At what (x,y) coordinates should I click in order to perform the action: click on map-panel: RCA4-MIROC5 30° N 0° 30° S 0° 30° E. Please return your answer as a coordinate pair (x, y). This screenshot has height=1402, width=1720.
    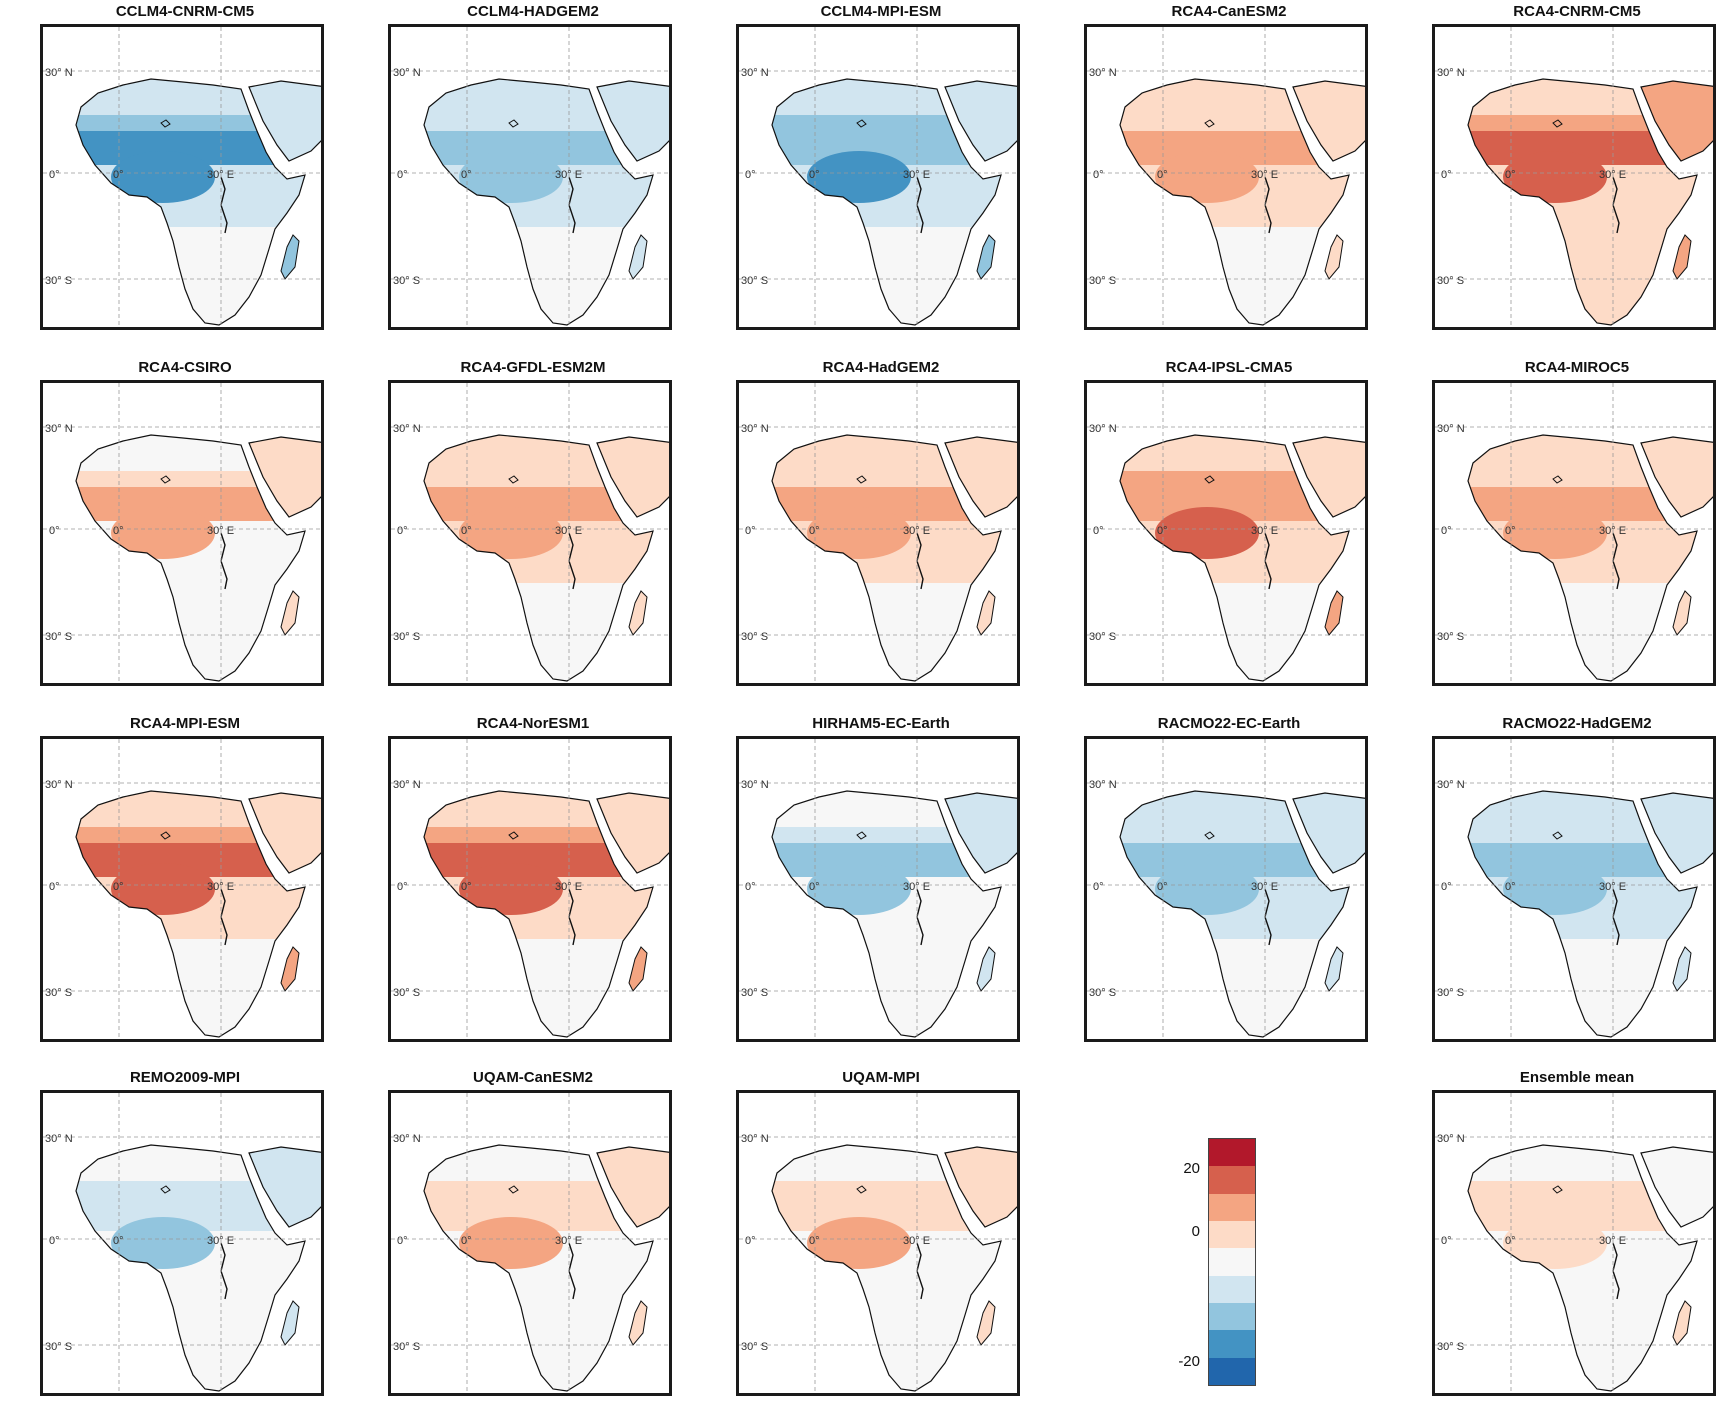
    Looking at the image, I should click on (1571, 523).